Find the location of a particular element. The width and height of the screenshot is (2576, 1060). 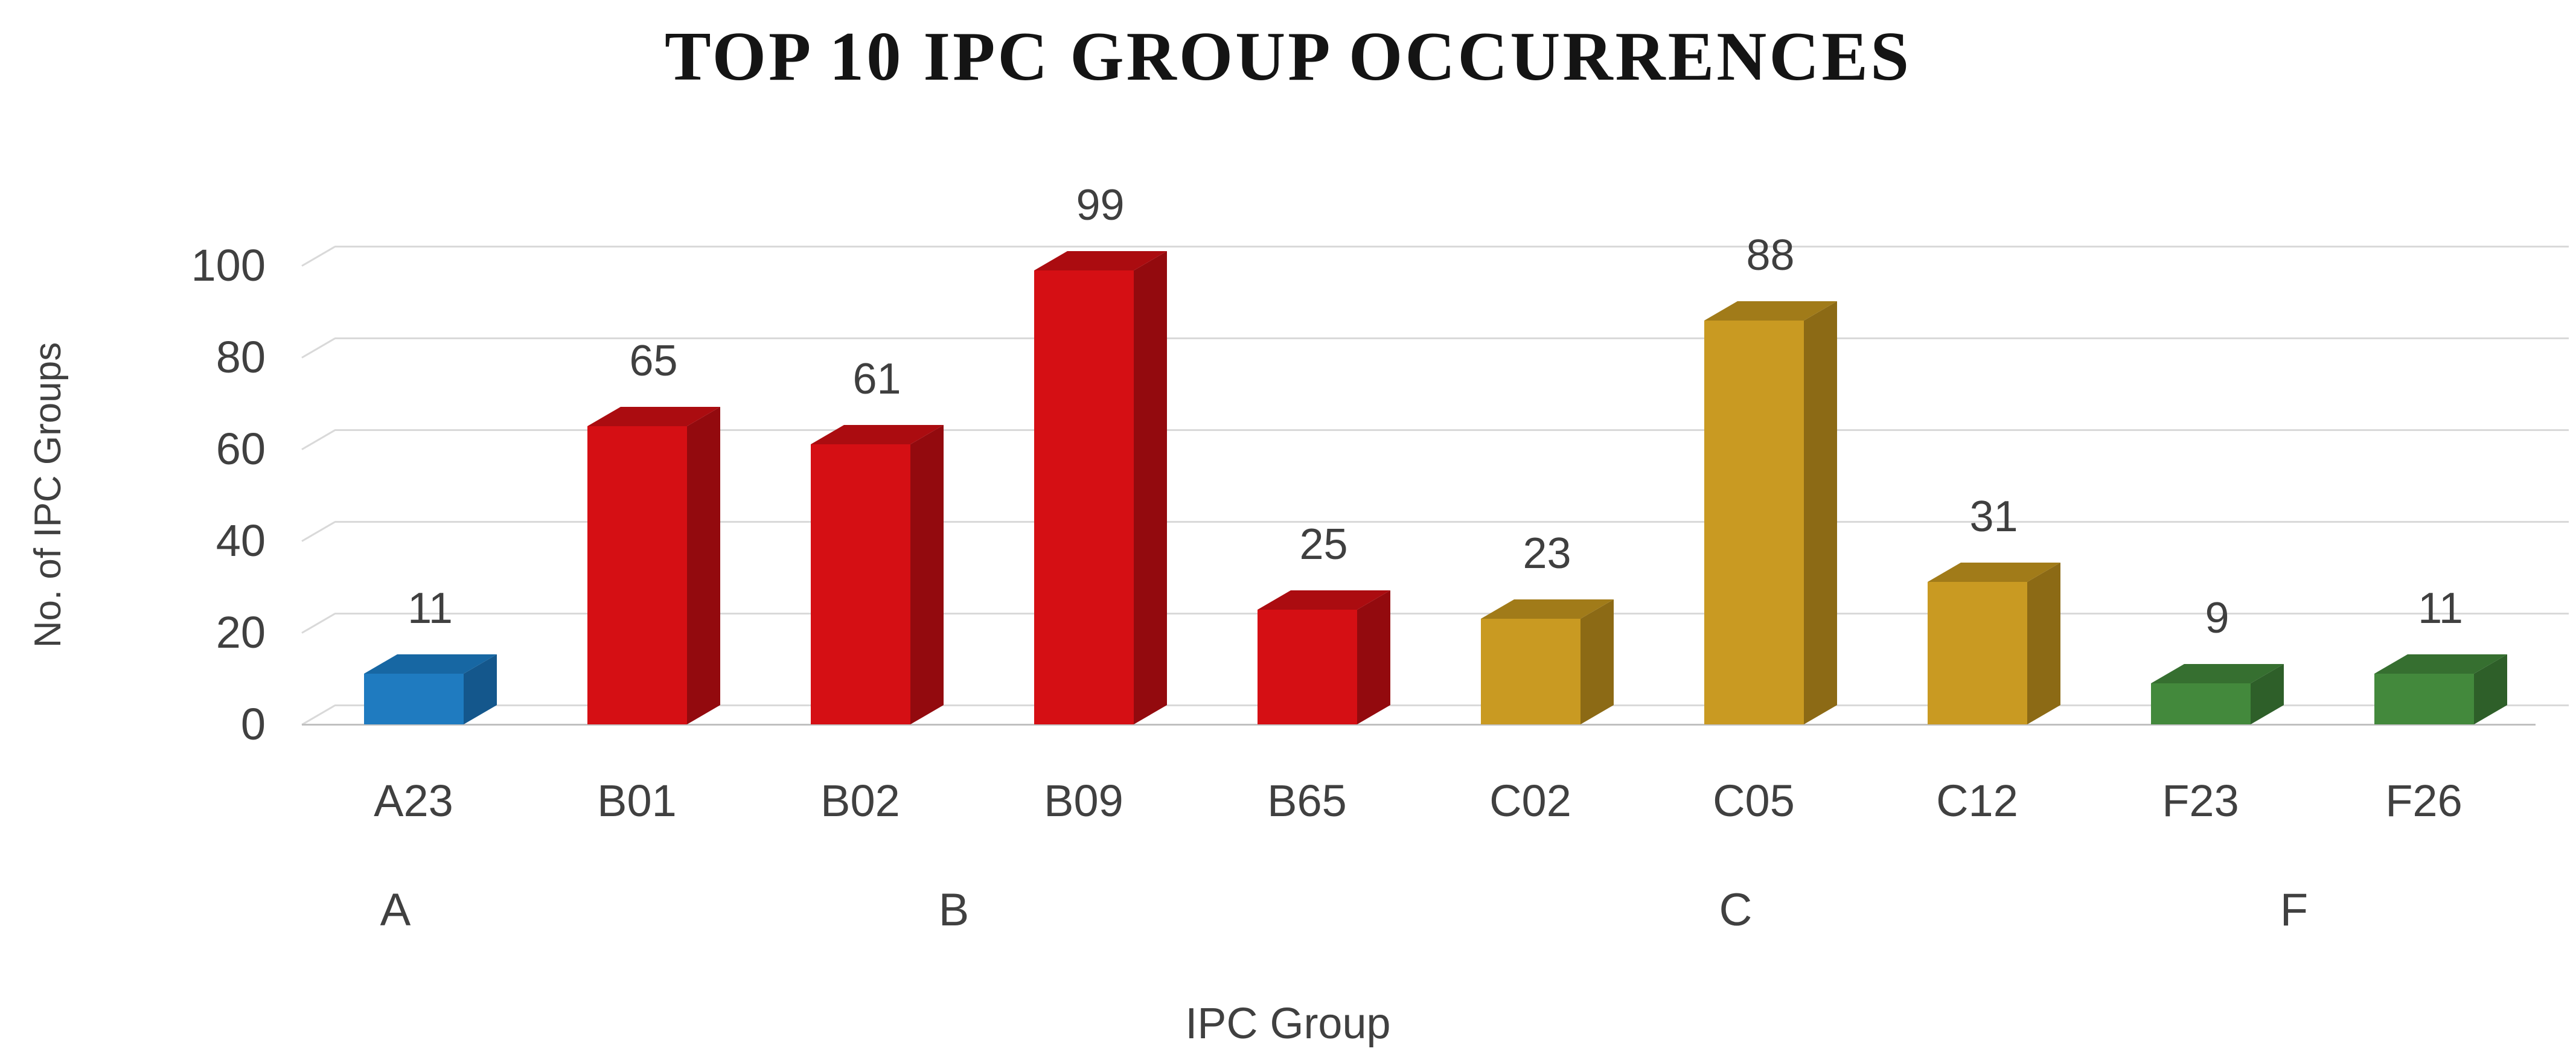

x-axis-line is located at coordinates (1419, 724).